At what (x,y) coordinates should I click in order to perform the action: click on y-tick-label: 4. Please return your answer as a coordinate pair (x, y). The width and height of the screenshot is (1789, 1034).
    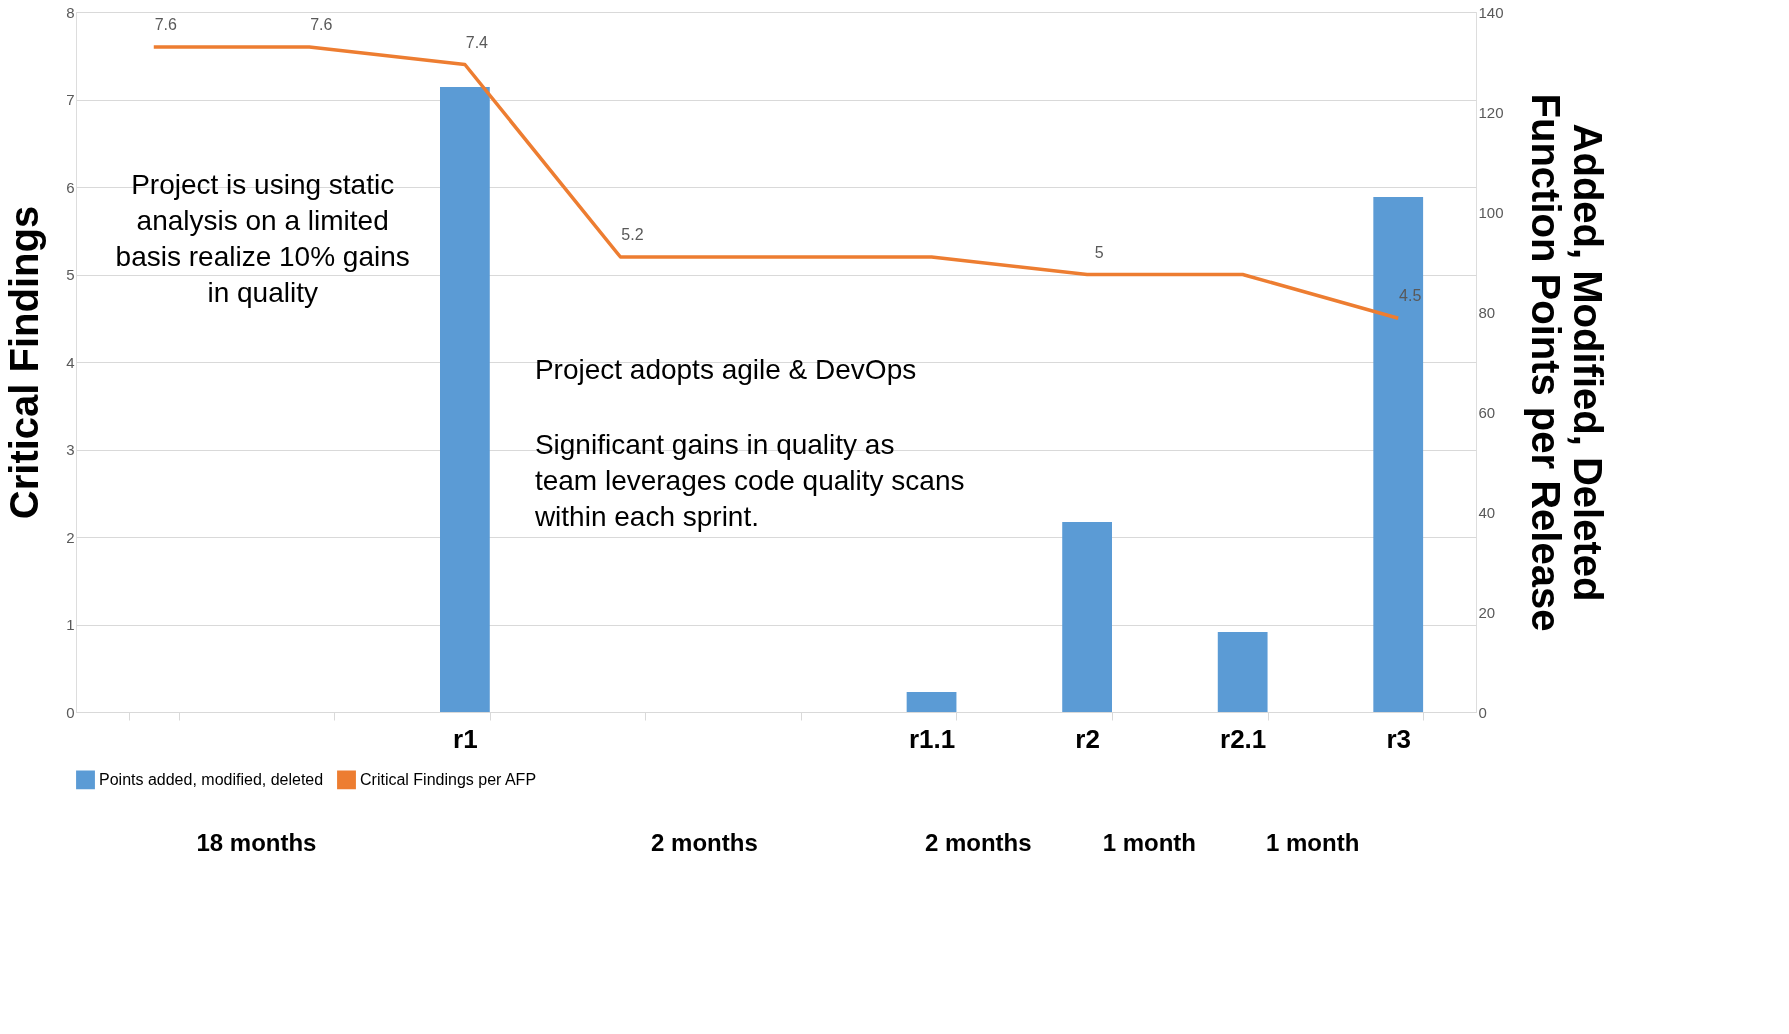
    Looking at the image, I should click on (70, 362).